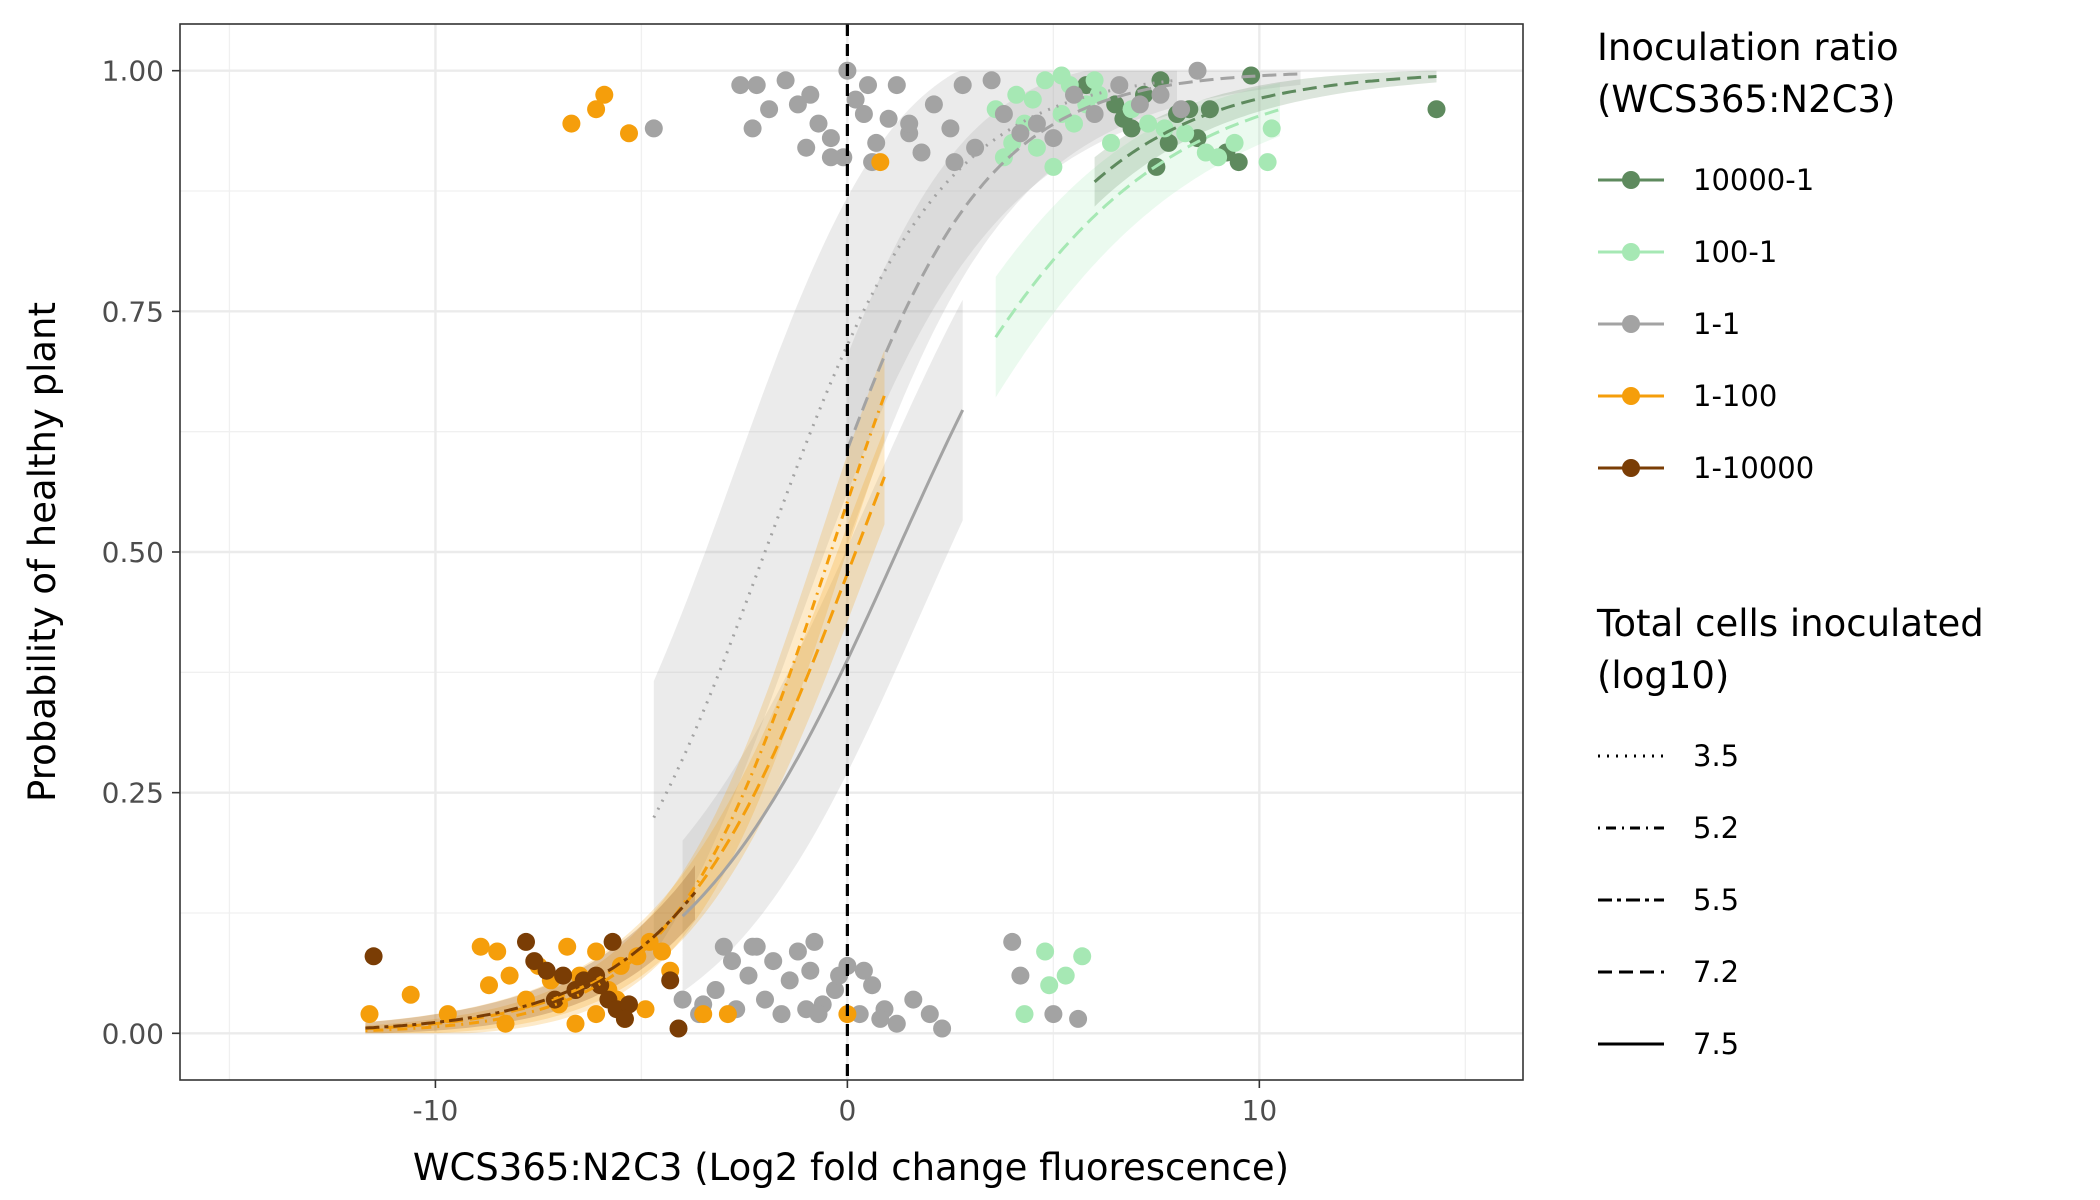  I want to click on y-tick-label: 0.50, so click(133, 552).